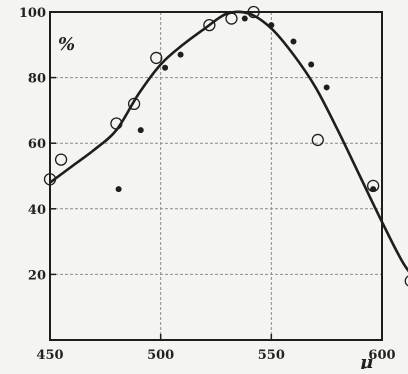  I want to click on y-tick-label: 20, so click(37, 275).